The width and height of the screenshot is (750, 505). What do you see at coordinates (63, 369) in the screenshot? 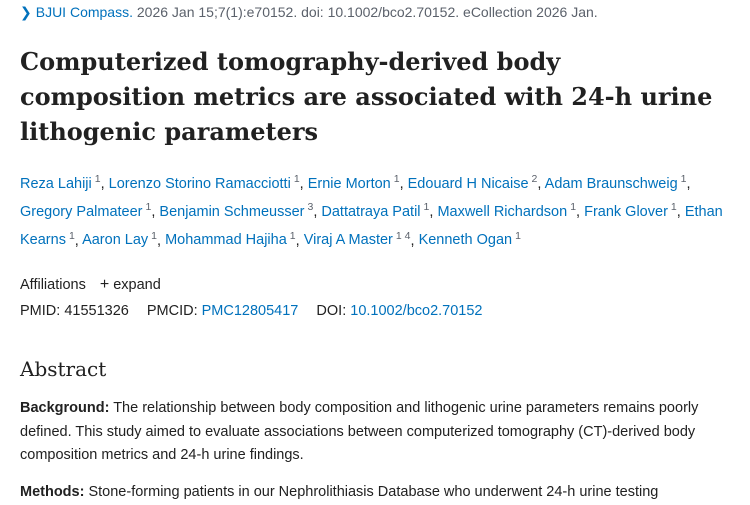
I see `abstract-heading: Abstract` at bounding box center [63, 369].